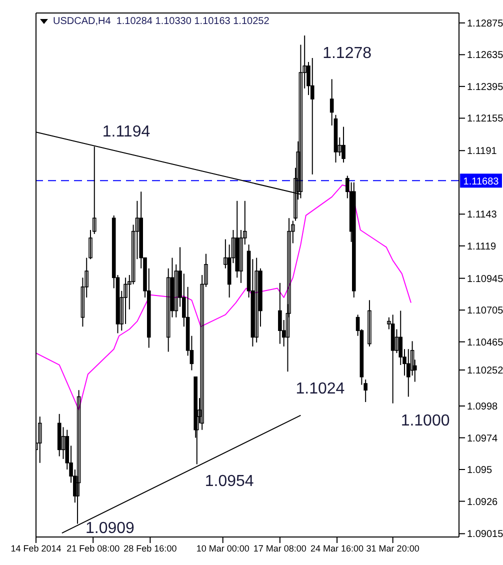 The image size is (503, 565). What do you see at coordinates (320, 389) in the screenshot?
I see `annotation: 1.1024` at bounding box center [320, 389].